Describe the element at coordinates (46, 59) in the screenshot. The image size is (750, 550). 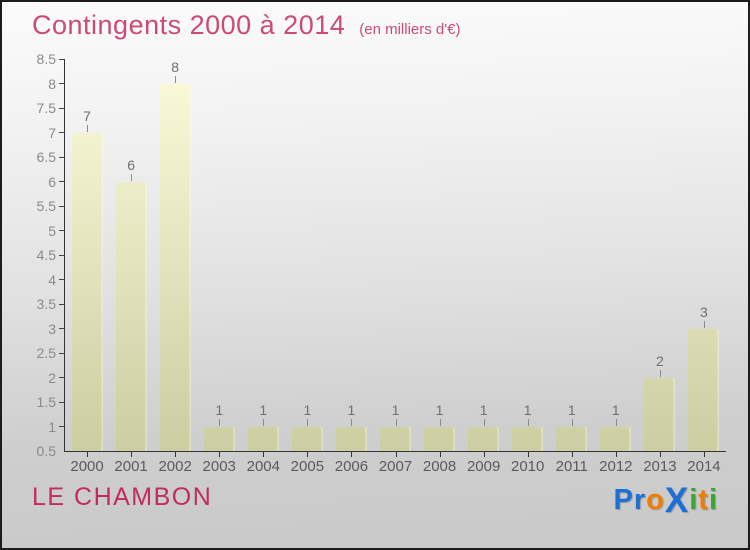
I see `y-axis-tick-label: 8.5` at that location.